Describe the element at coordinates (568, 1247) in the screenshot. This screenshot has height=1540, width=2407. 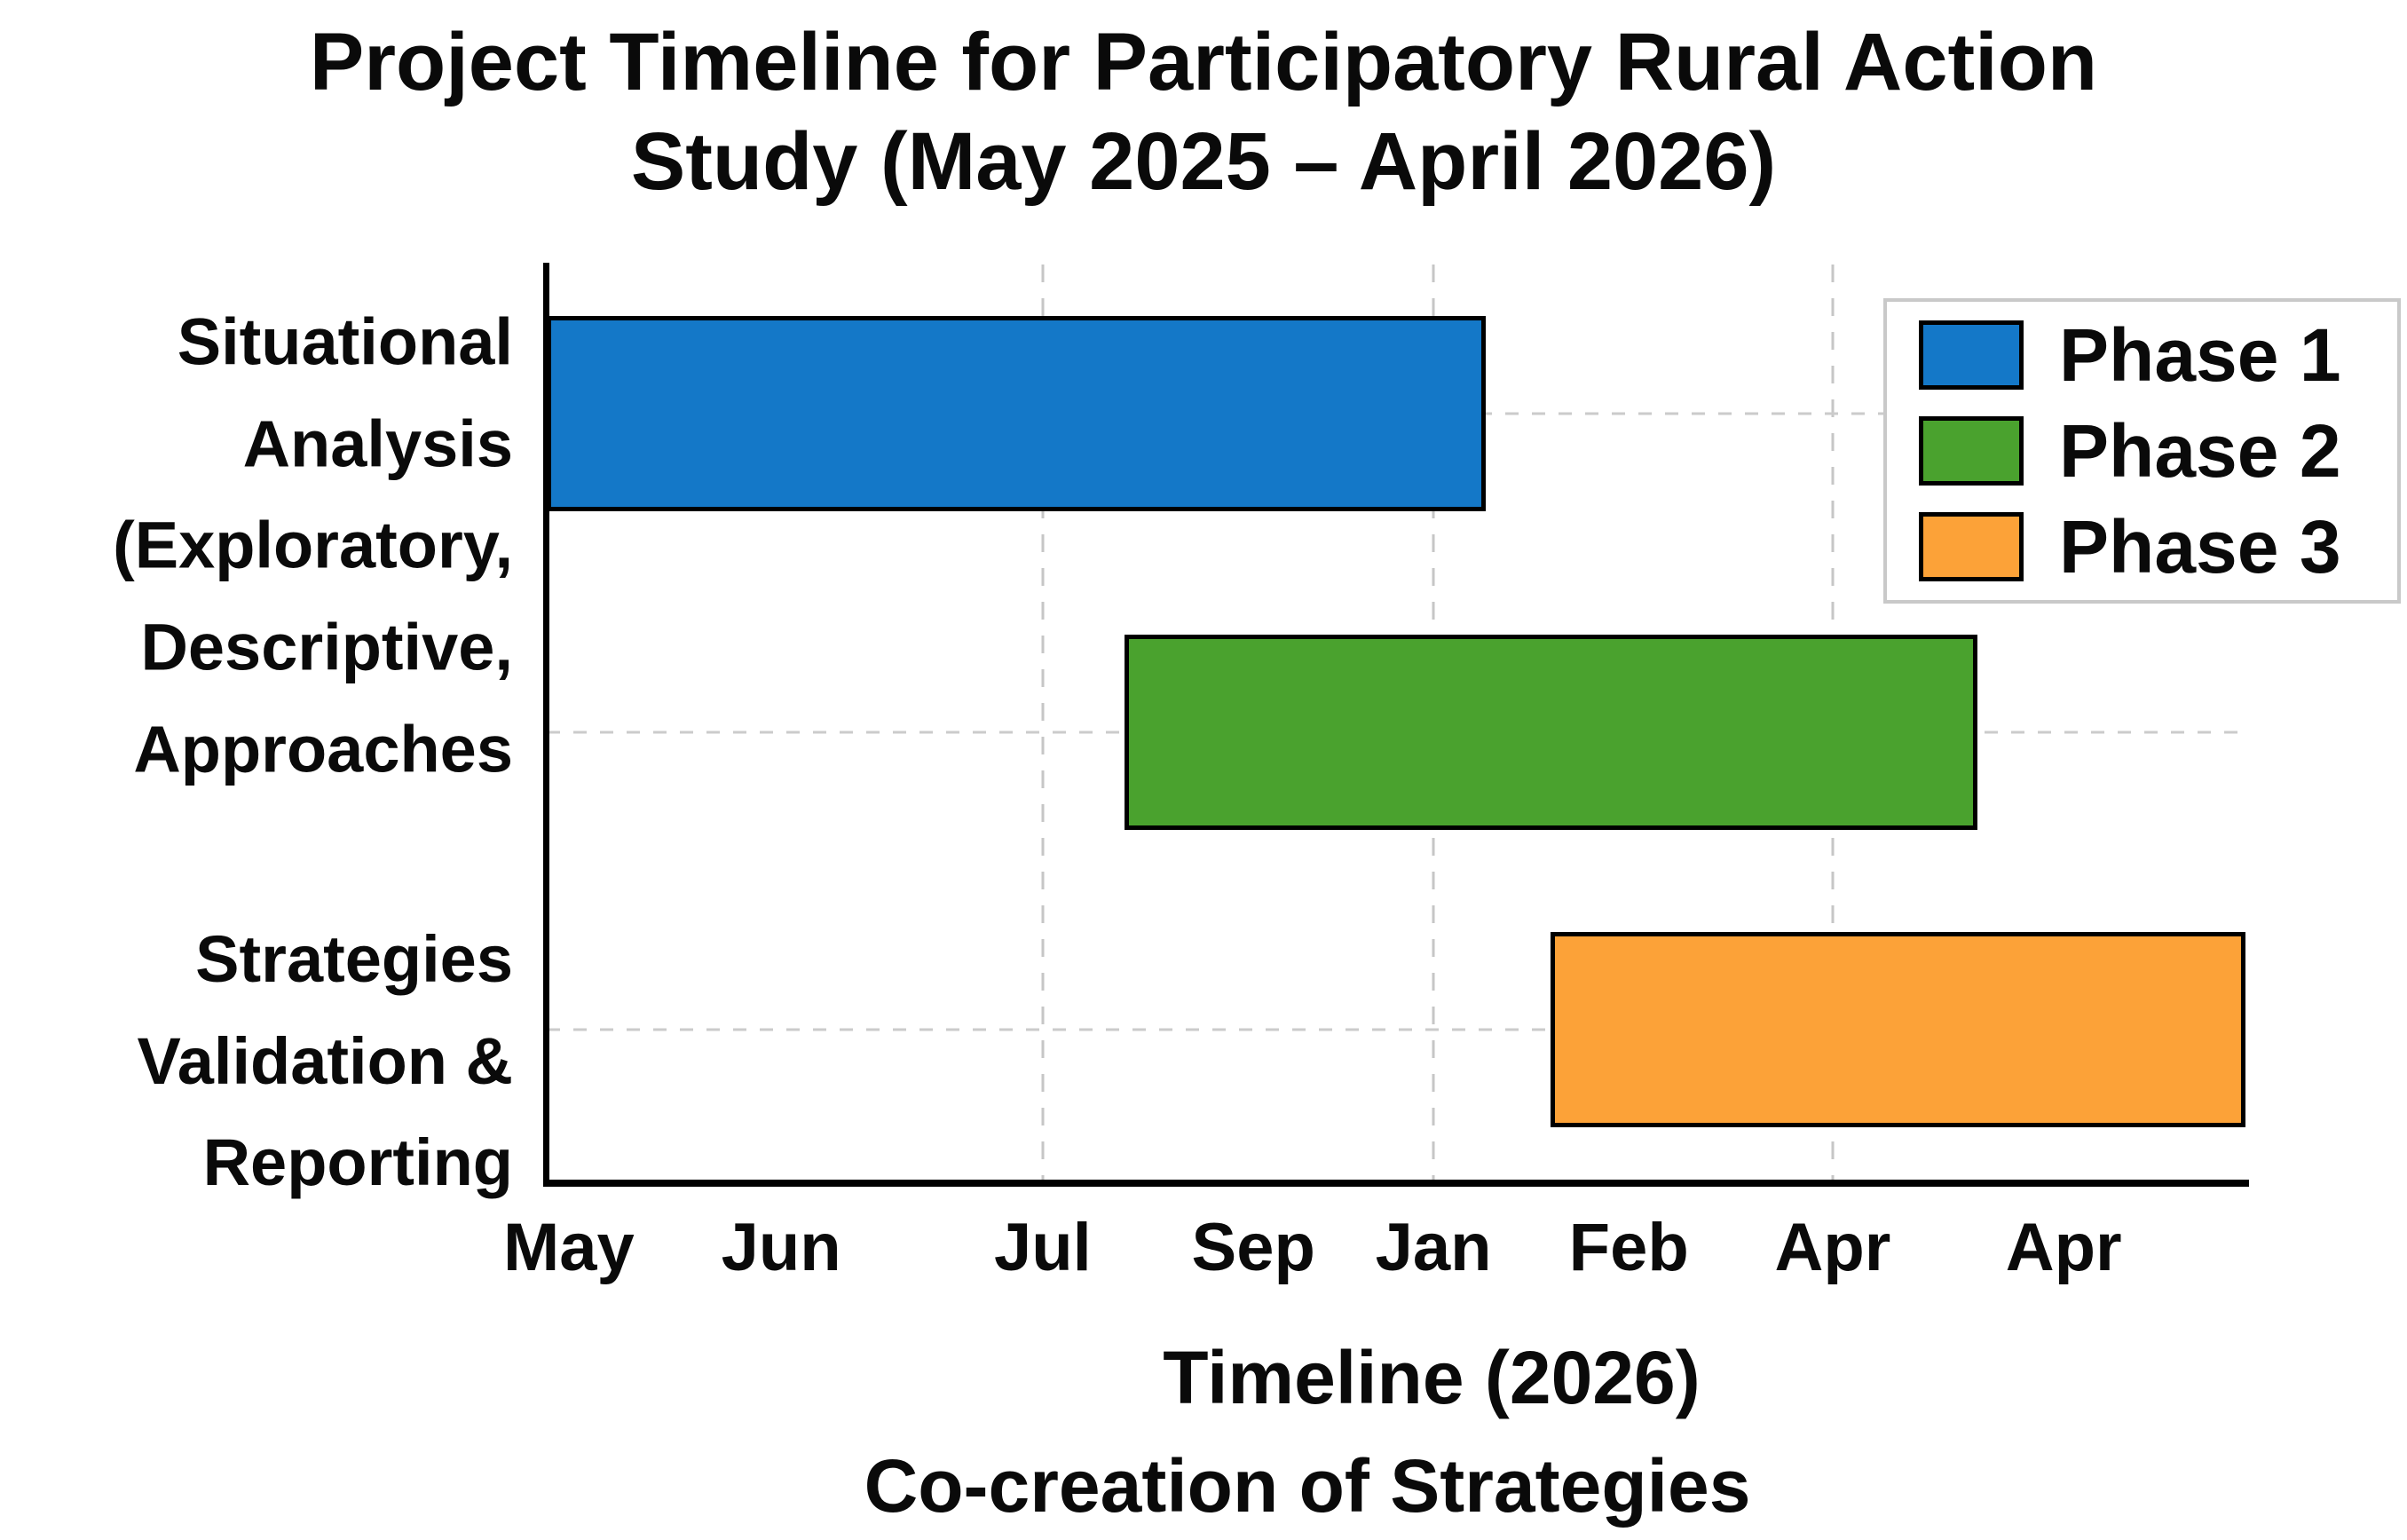
I see `x-tick-label-may-0: May` at that location.